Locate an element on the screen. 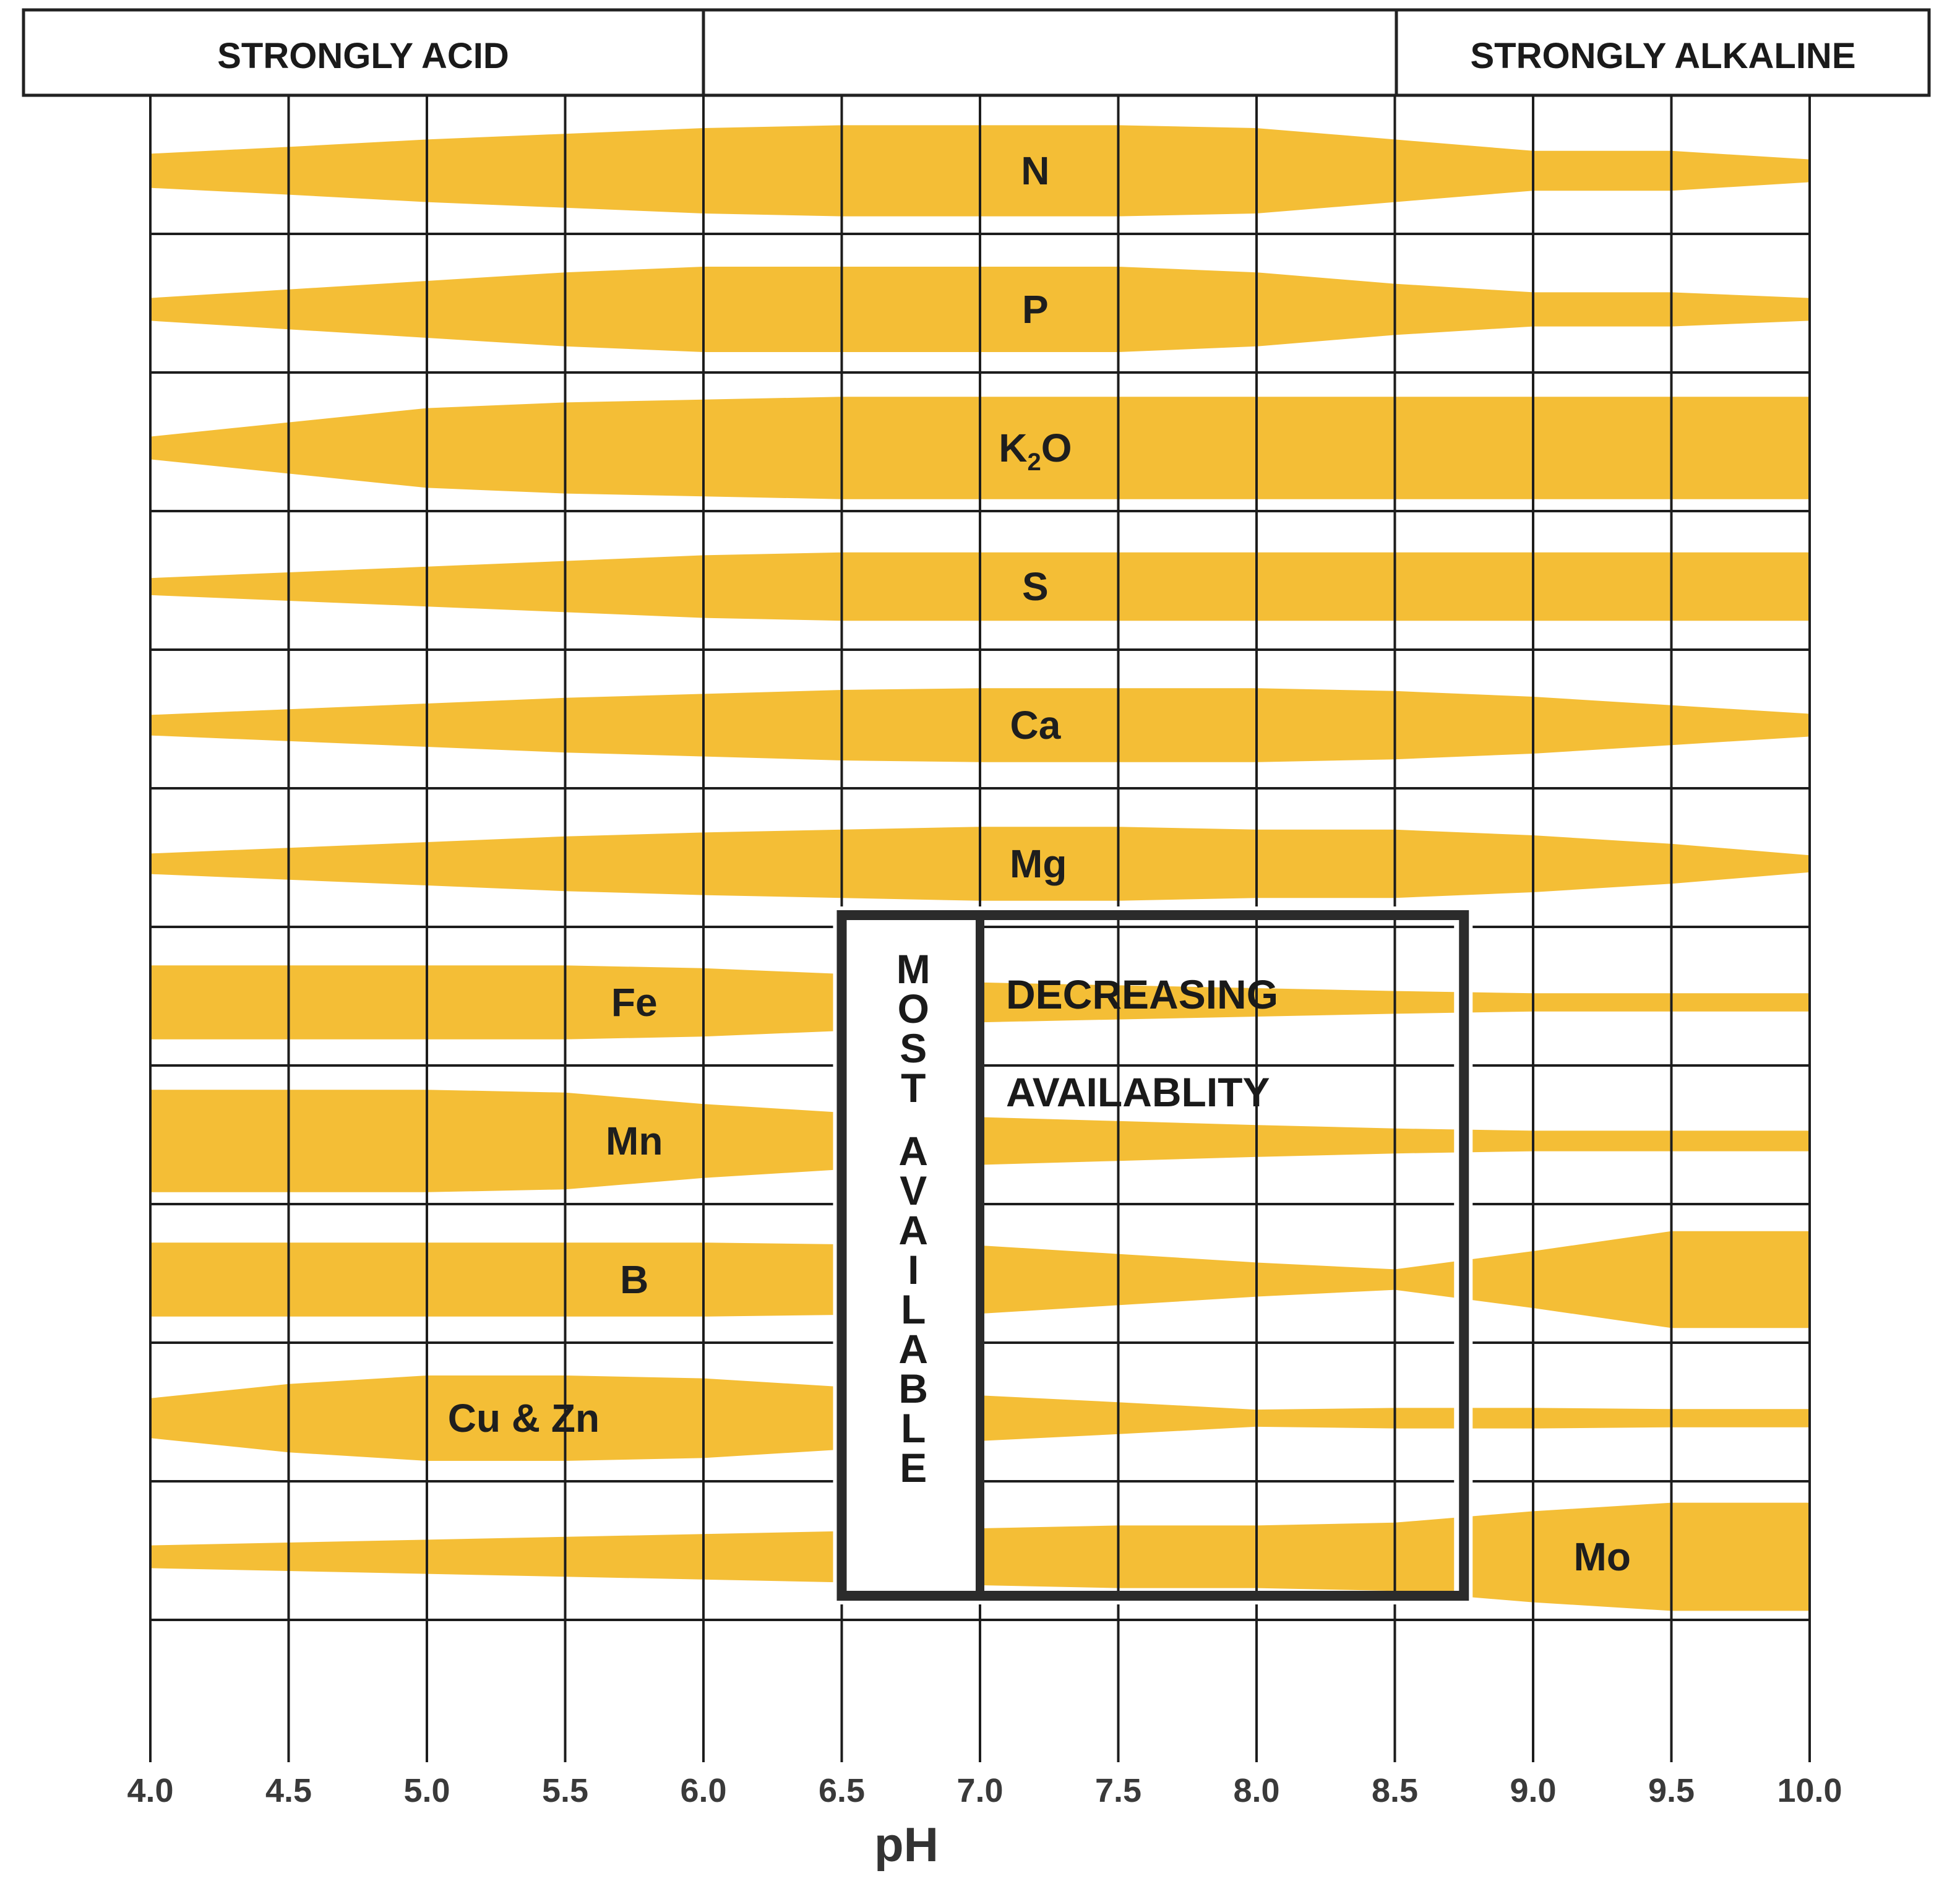  label-p: P is located at coordinates (1035, 309).